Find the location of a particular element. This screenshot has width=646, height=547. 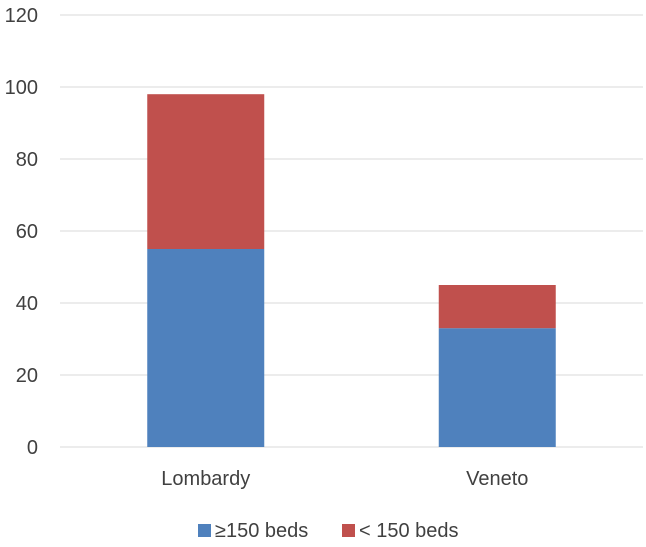

y-tick-label: 100 is located at coordinates (21, 88).